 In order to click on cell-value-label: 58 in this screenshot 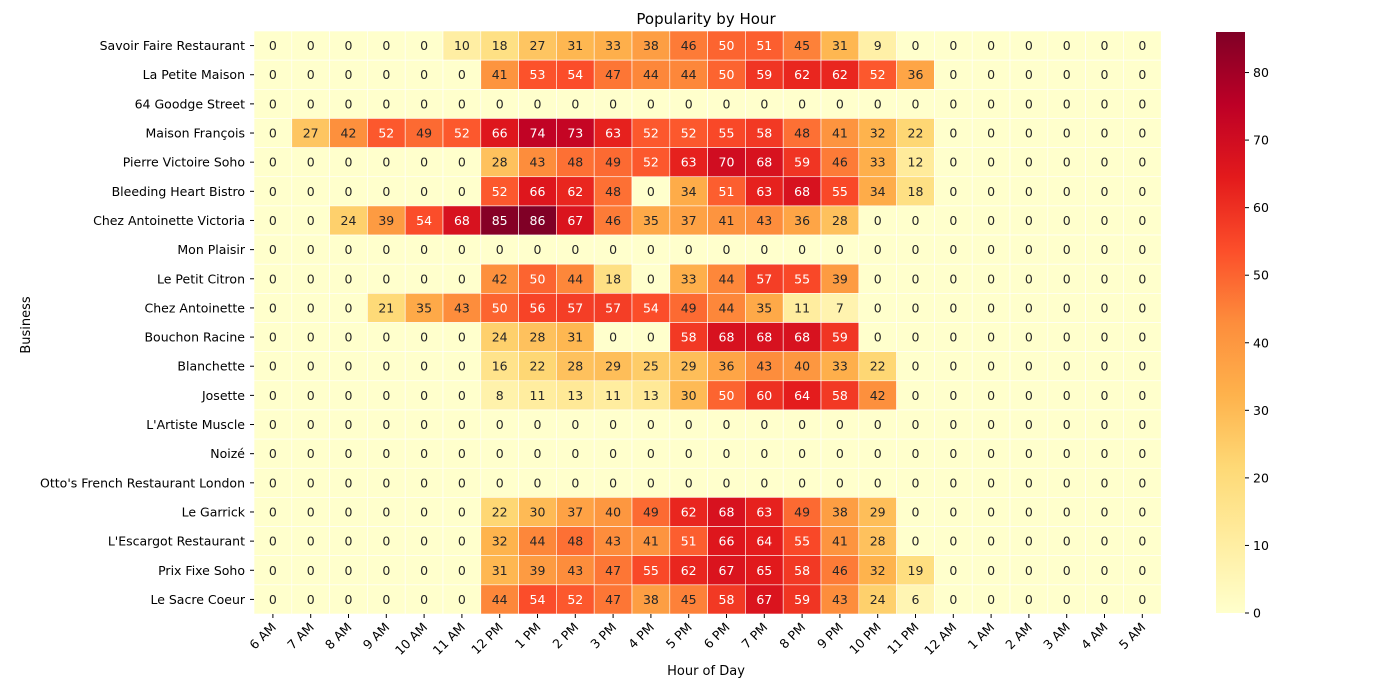, I will do `click(689, 337)`.